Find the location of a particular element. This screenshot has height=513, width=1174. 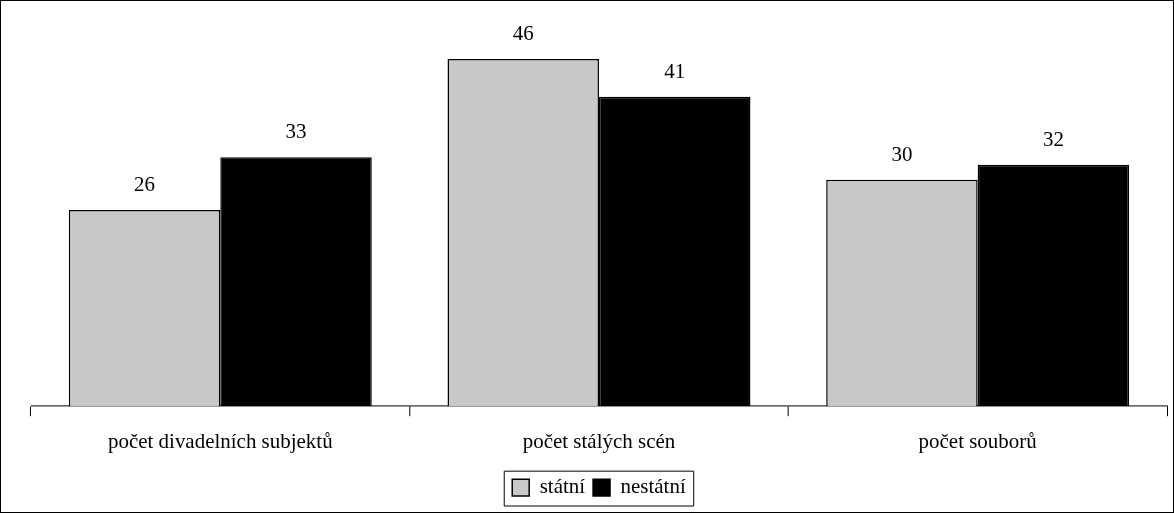

data-label: 41 is located at coordinates (675, 70).